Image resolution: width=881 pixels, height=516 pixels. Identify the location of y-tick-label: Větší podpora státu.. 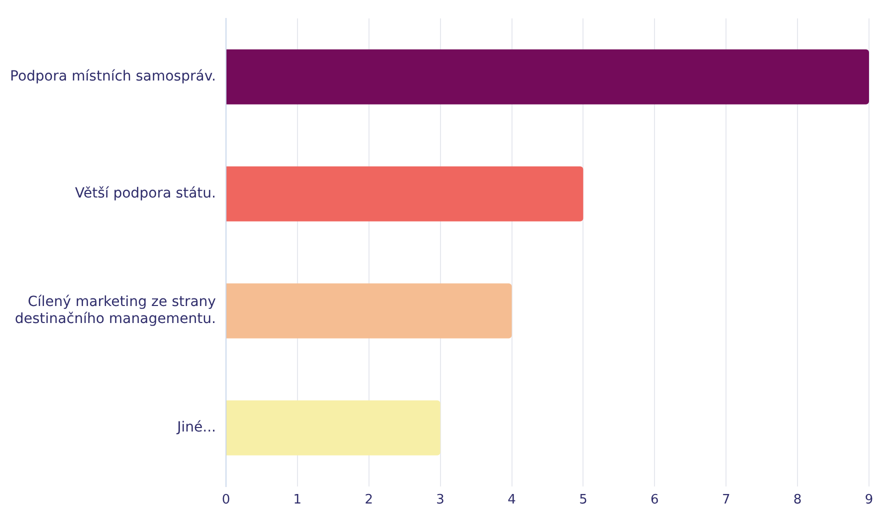
(145, 194).